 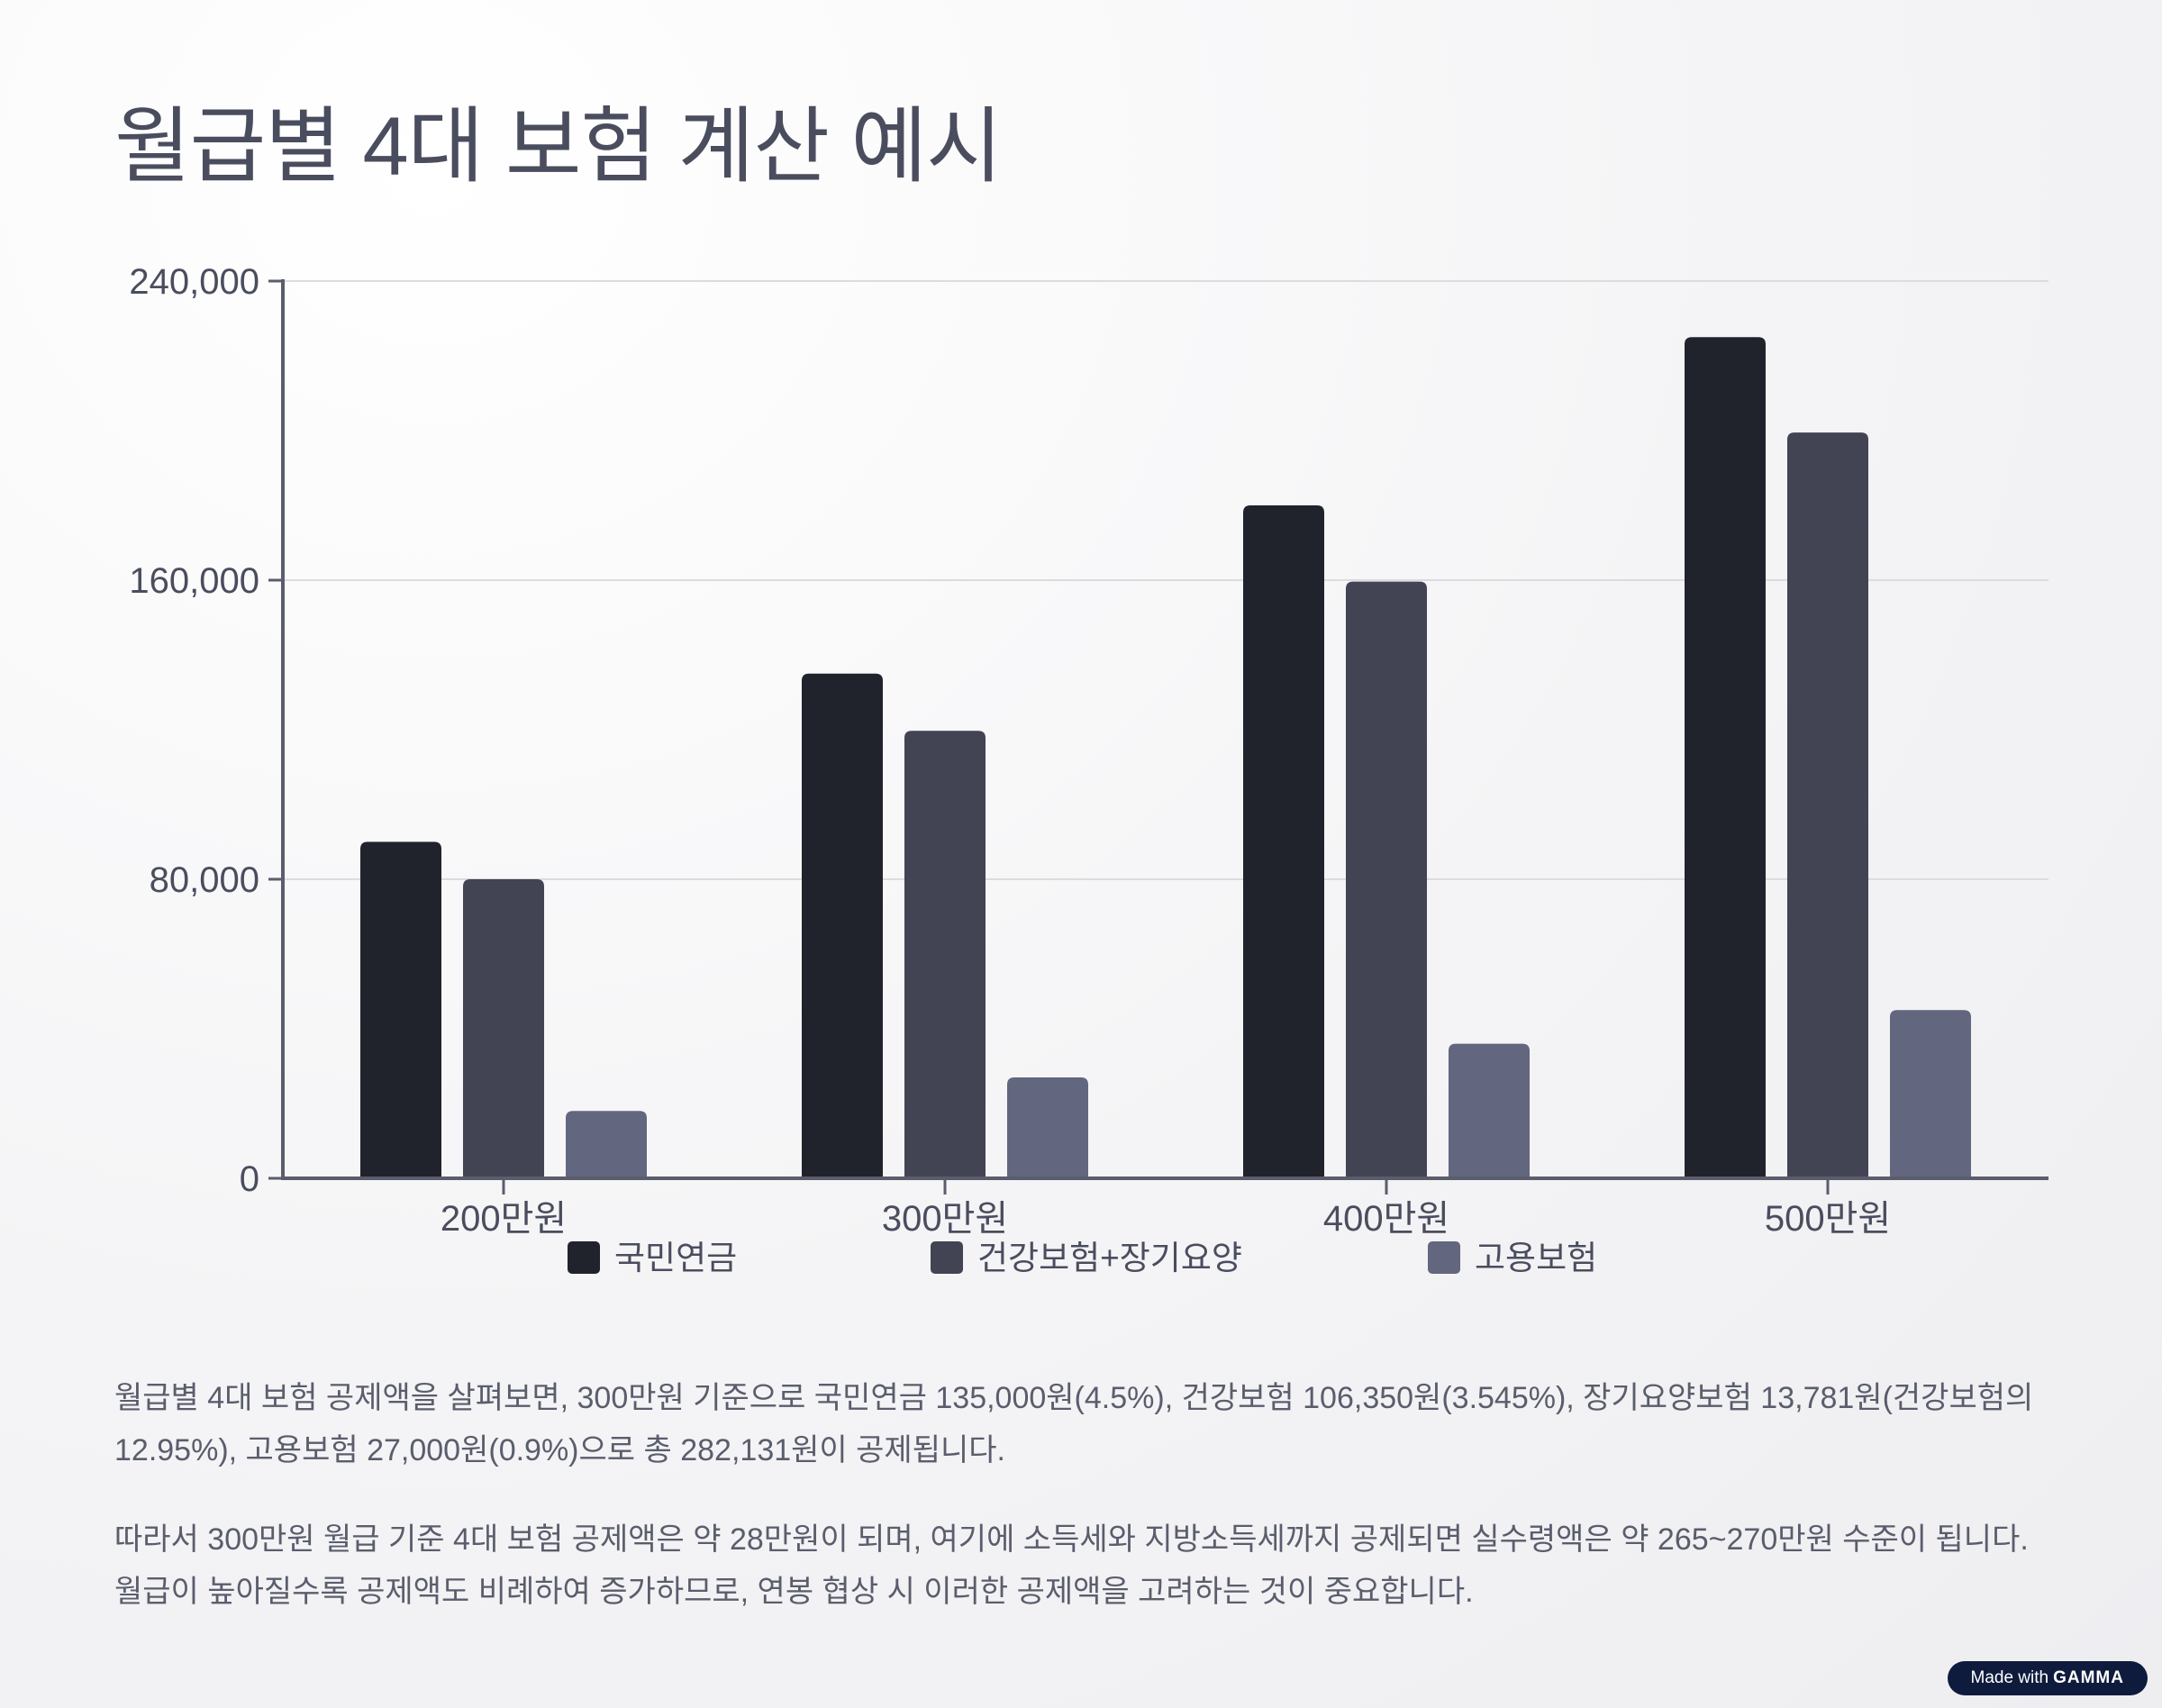 What do you see at coordinates (1828, 1219) in the screenshot?
I see `x-tick-label: 500만원` at bounding box center [1828, 1219].